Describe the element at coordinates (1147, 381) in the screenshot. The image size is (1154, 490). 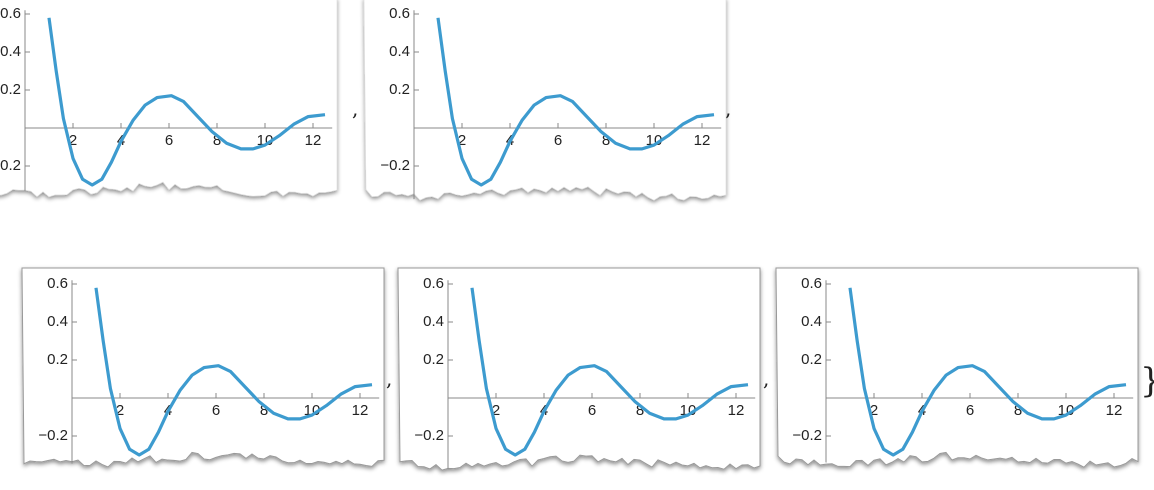
I see `close-brace: }` at that location.